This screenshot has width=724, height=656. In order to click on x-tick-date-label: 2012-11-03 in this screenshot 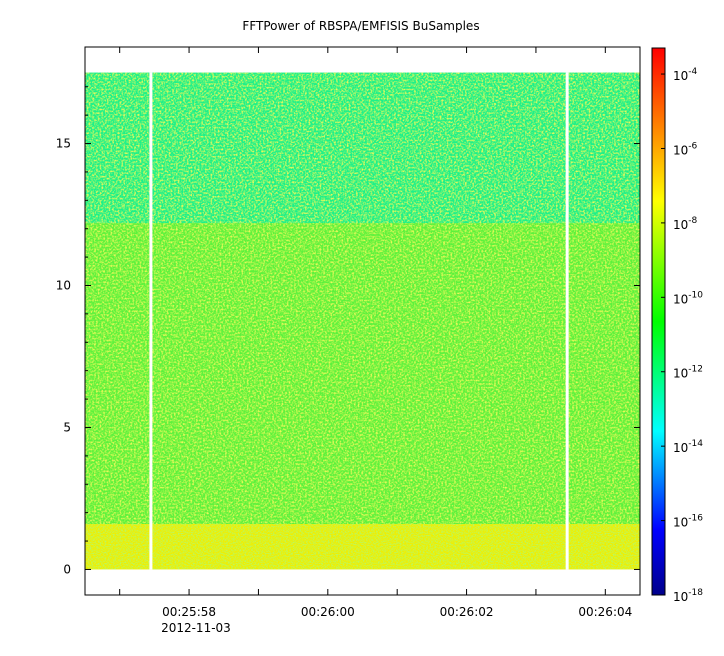, I will do `click(196, 628)`.